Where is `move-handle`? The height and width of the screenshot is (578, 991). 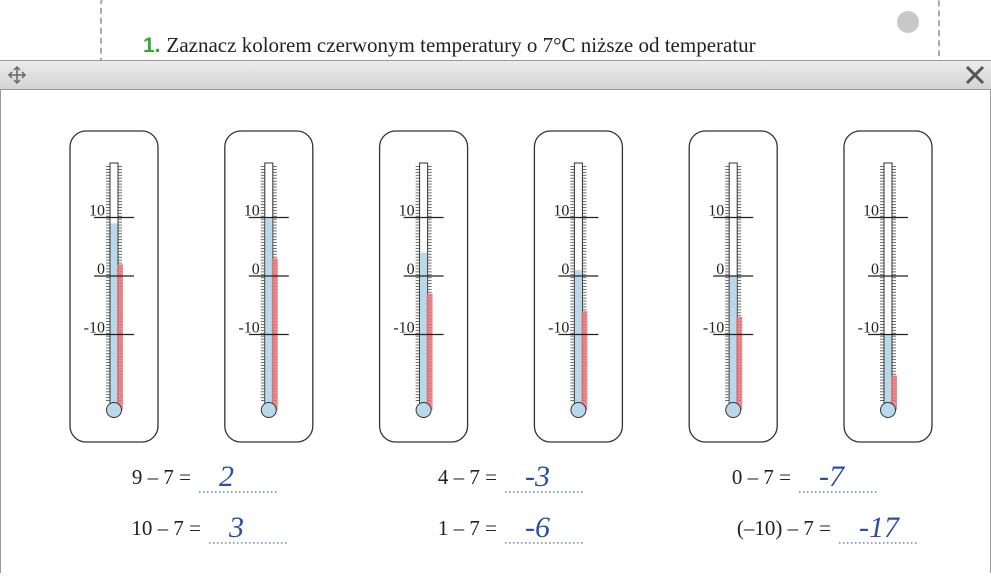
move-handle is located at coordinates (17, 75).